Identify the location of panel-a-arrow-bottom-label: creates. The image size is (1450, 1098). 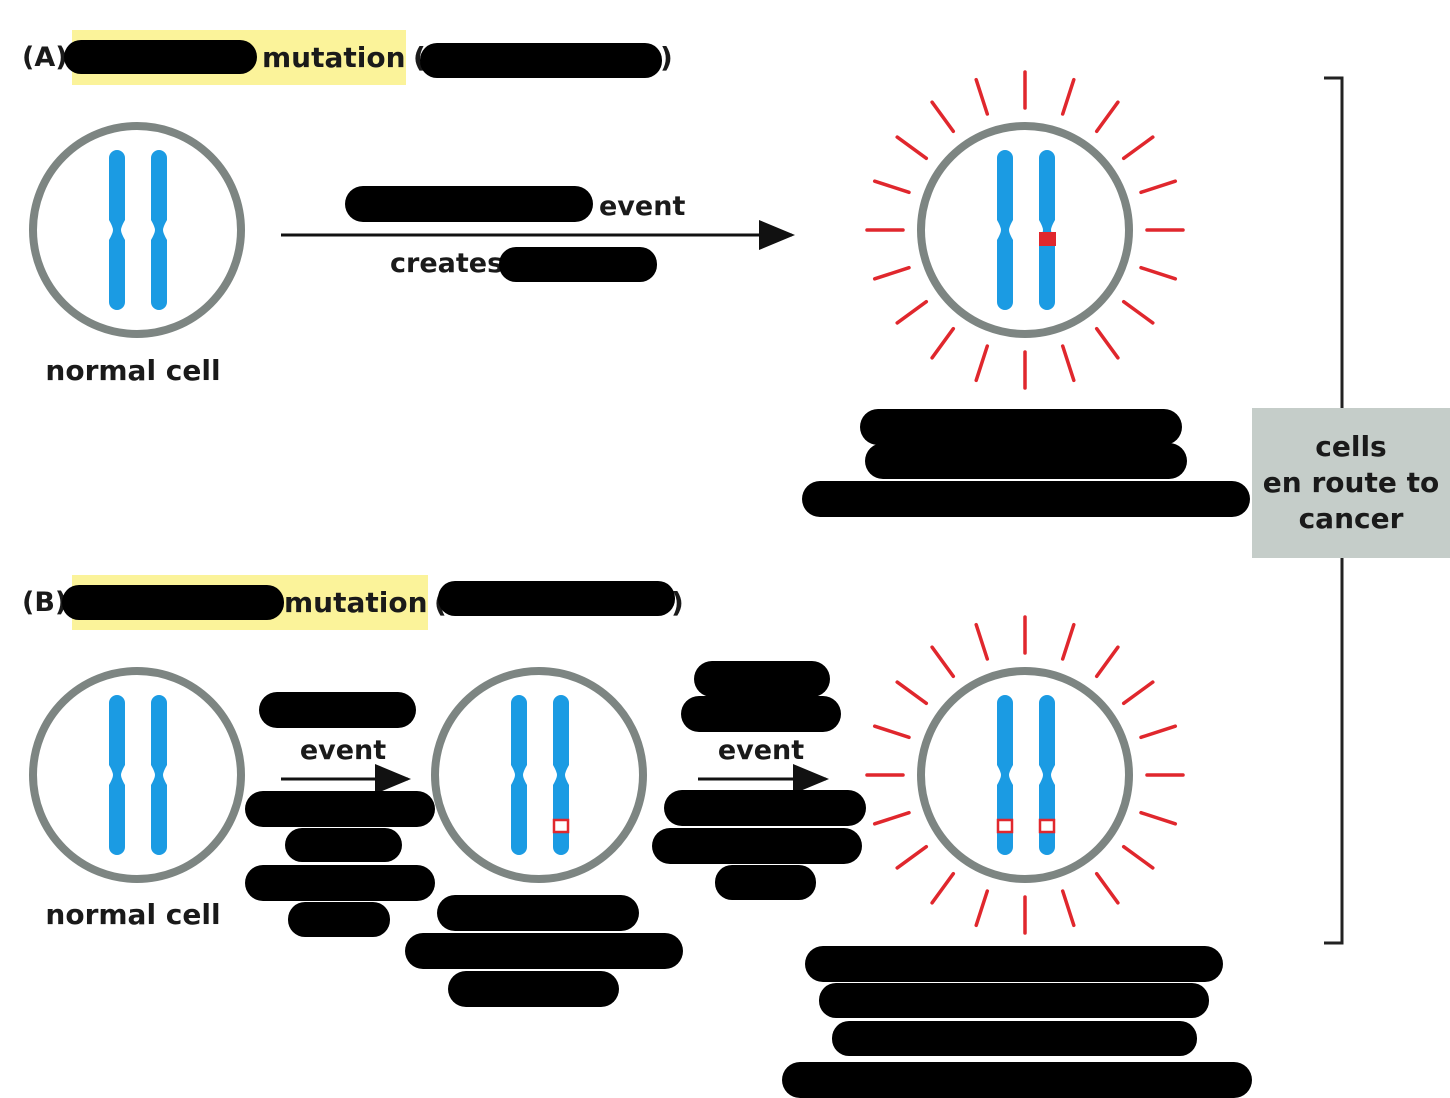
(446, 263).